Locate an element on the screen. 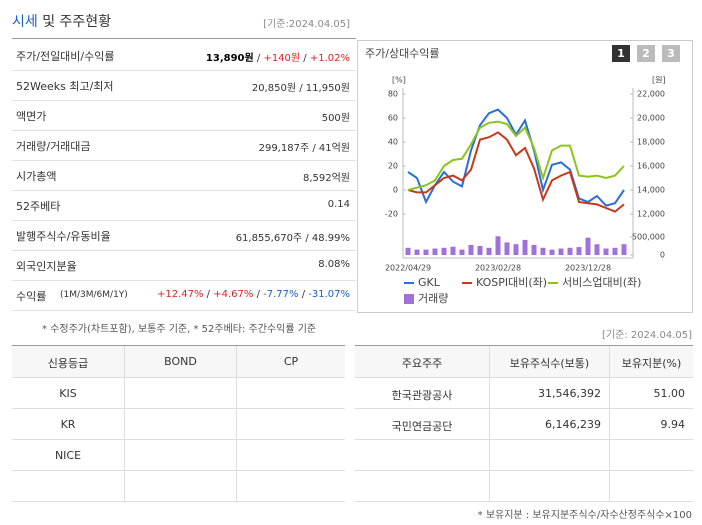  legend-label: GKL is located at coordinates (429, 282).